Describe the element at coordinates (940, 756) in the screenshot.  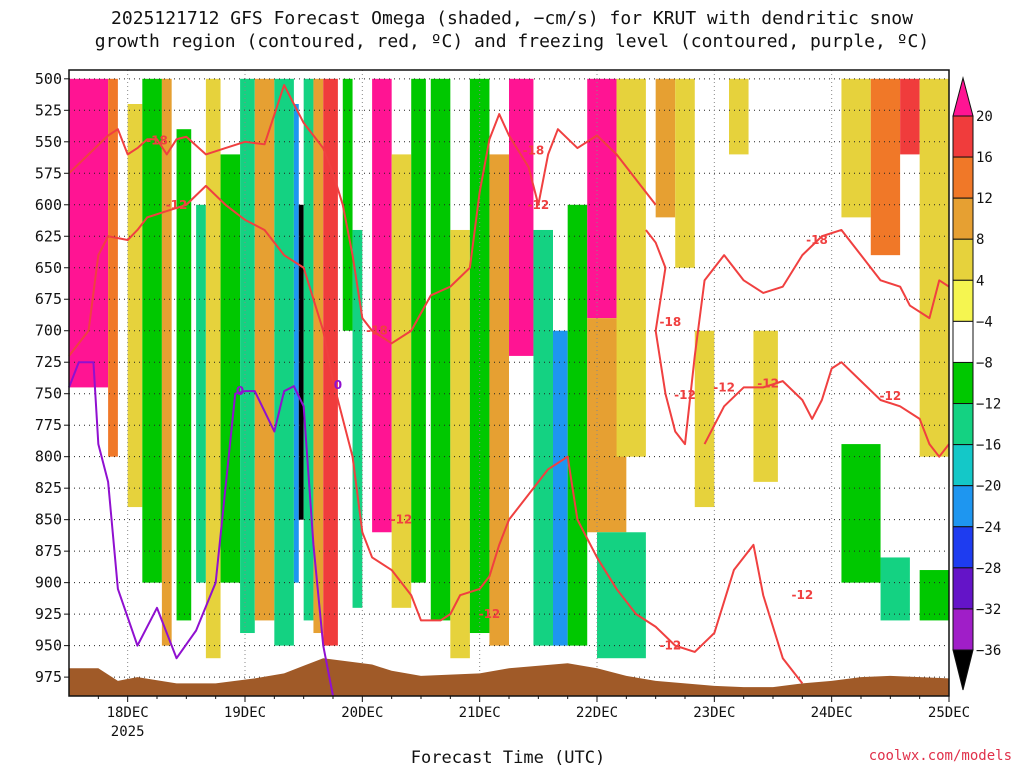
I see `credit-link: coolwx.com/models` at that location.